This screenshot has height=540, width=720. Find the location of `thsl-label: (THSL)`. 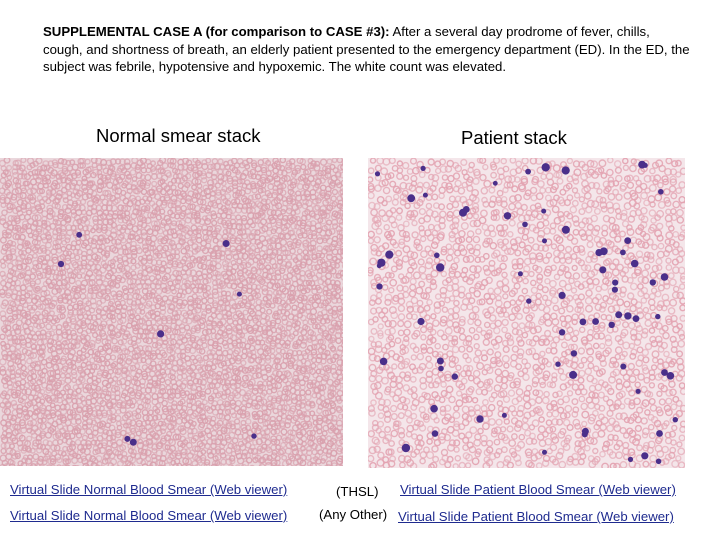

thsl-label: (THSL) is located at coordinates (357, 491).